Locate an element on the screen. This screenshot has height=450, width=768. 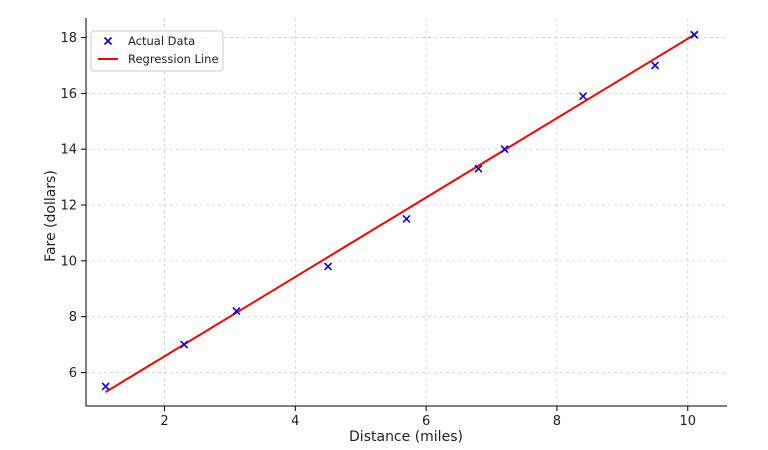
y-tick-label: 8 is located at coordinates (73, 317).